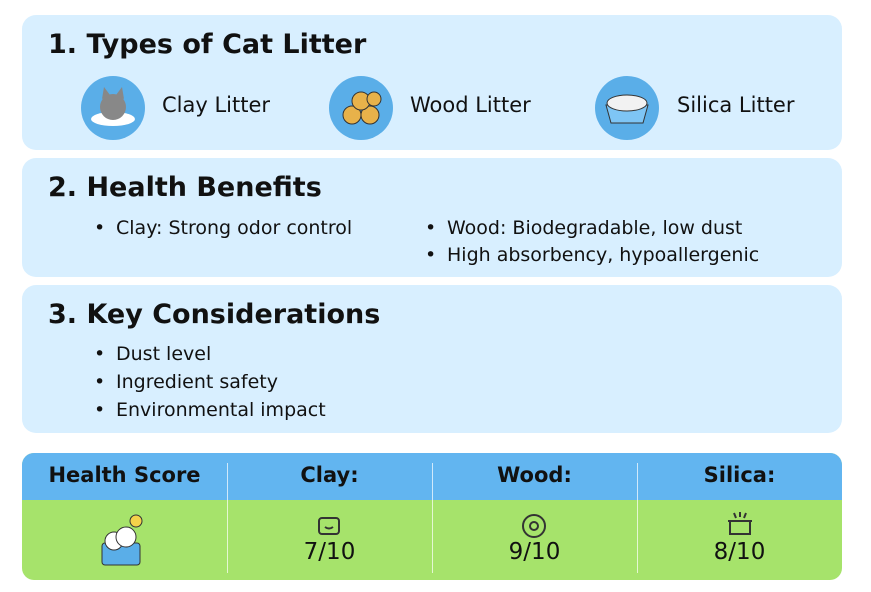 Image resolution: width=871 pixels, height=592 pixels. I want to click on bullet: High absorbency, hypoallergenic, so click(592, 255).